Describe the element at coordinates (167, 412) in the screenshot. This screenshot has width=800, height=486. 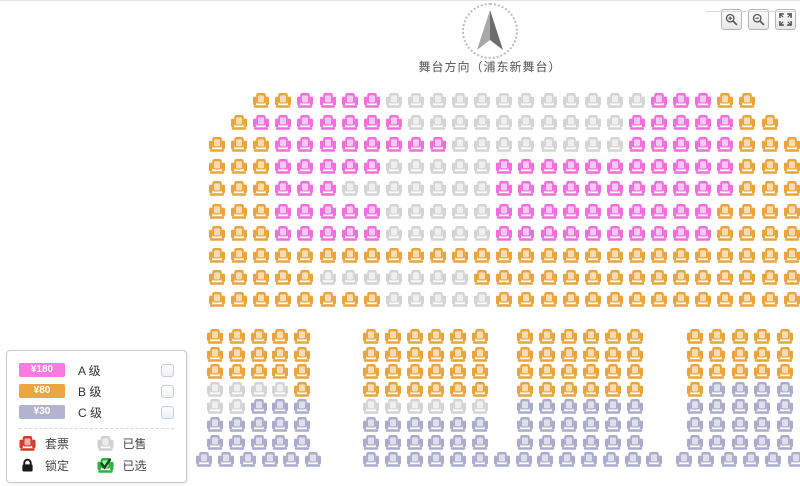
I see `tier-c-checkbox` at that location.